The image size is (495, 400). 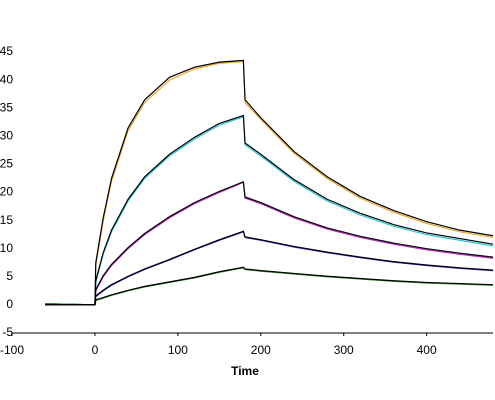 I want to click on x-axis-label: Time, so click(x=245, y=371).